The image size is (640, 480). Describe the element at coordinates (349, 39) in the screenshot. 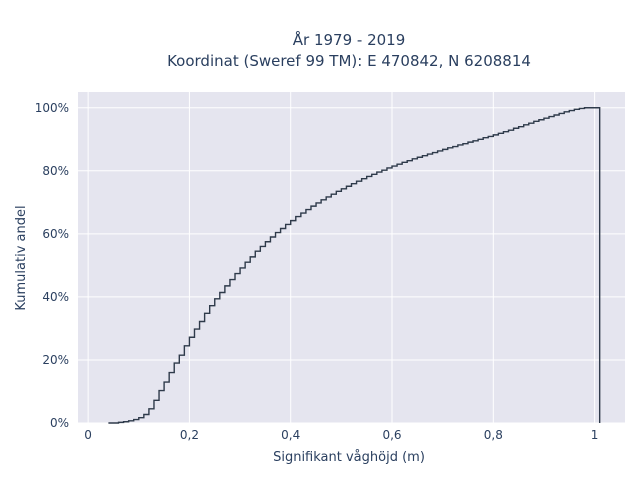

I see `chart-title-line-1: År 1979 - 2019` at that location.